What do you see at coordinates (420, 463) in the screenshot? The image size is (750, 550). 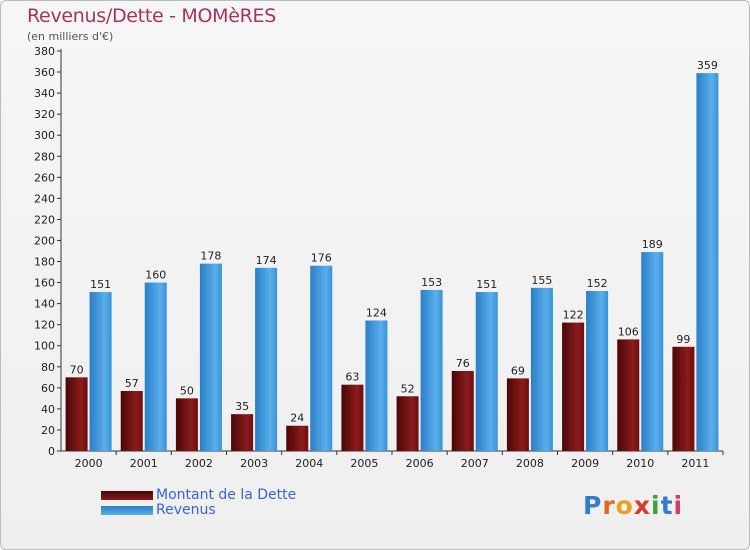 I see `x-tick-label: 2006` at bounding box center [420, 463].